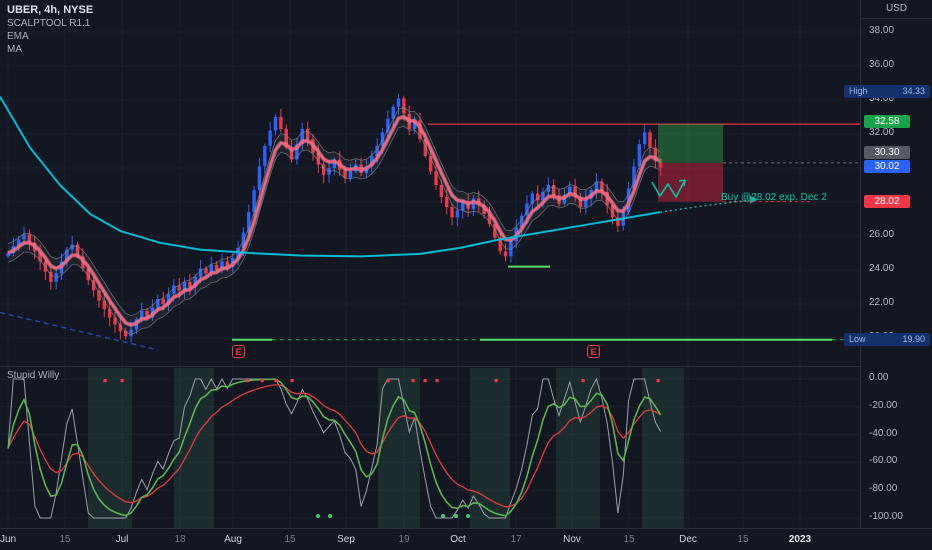  What do you see at coordinates (180, 539) in the screenshot?
I see `time-axis-label: 18` at bounding box center [180, 539].